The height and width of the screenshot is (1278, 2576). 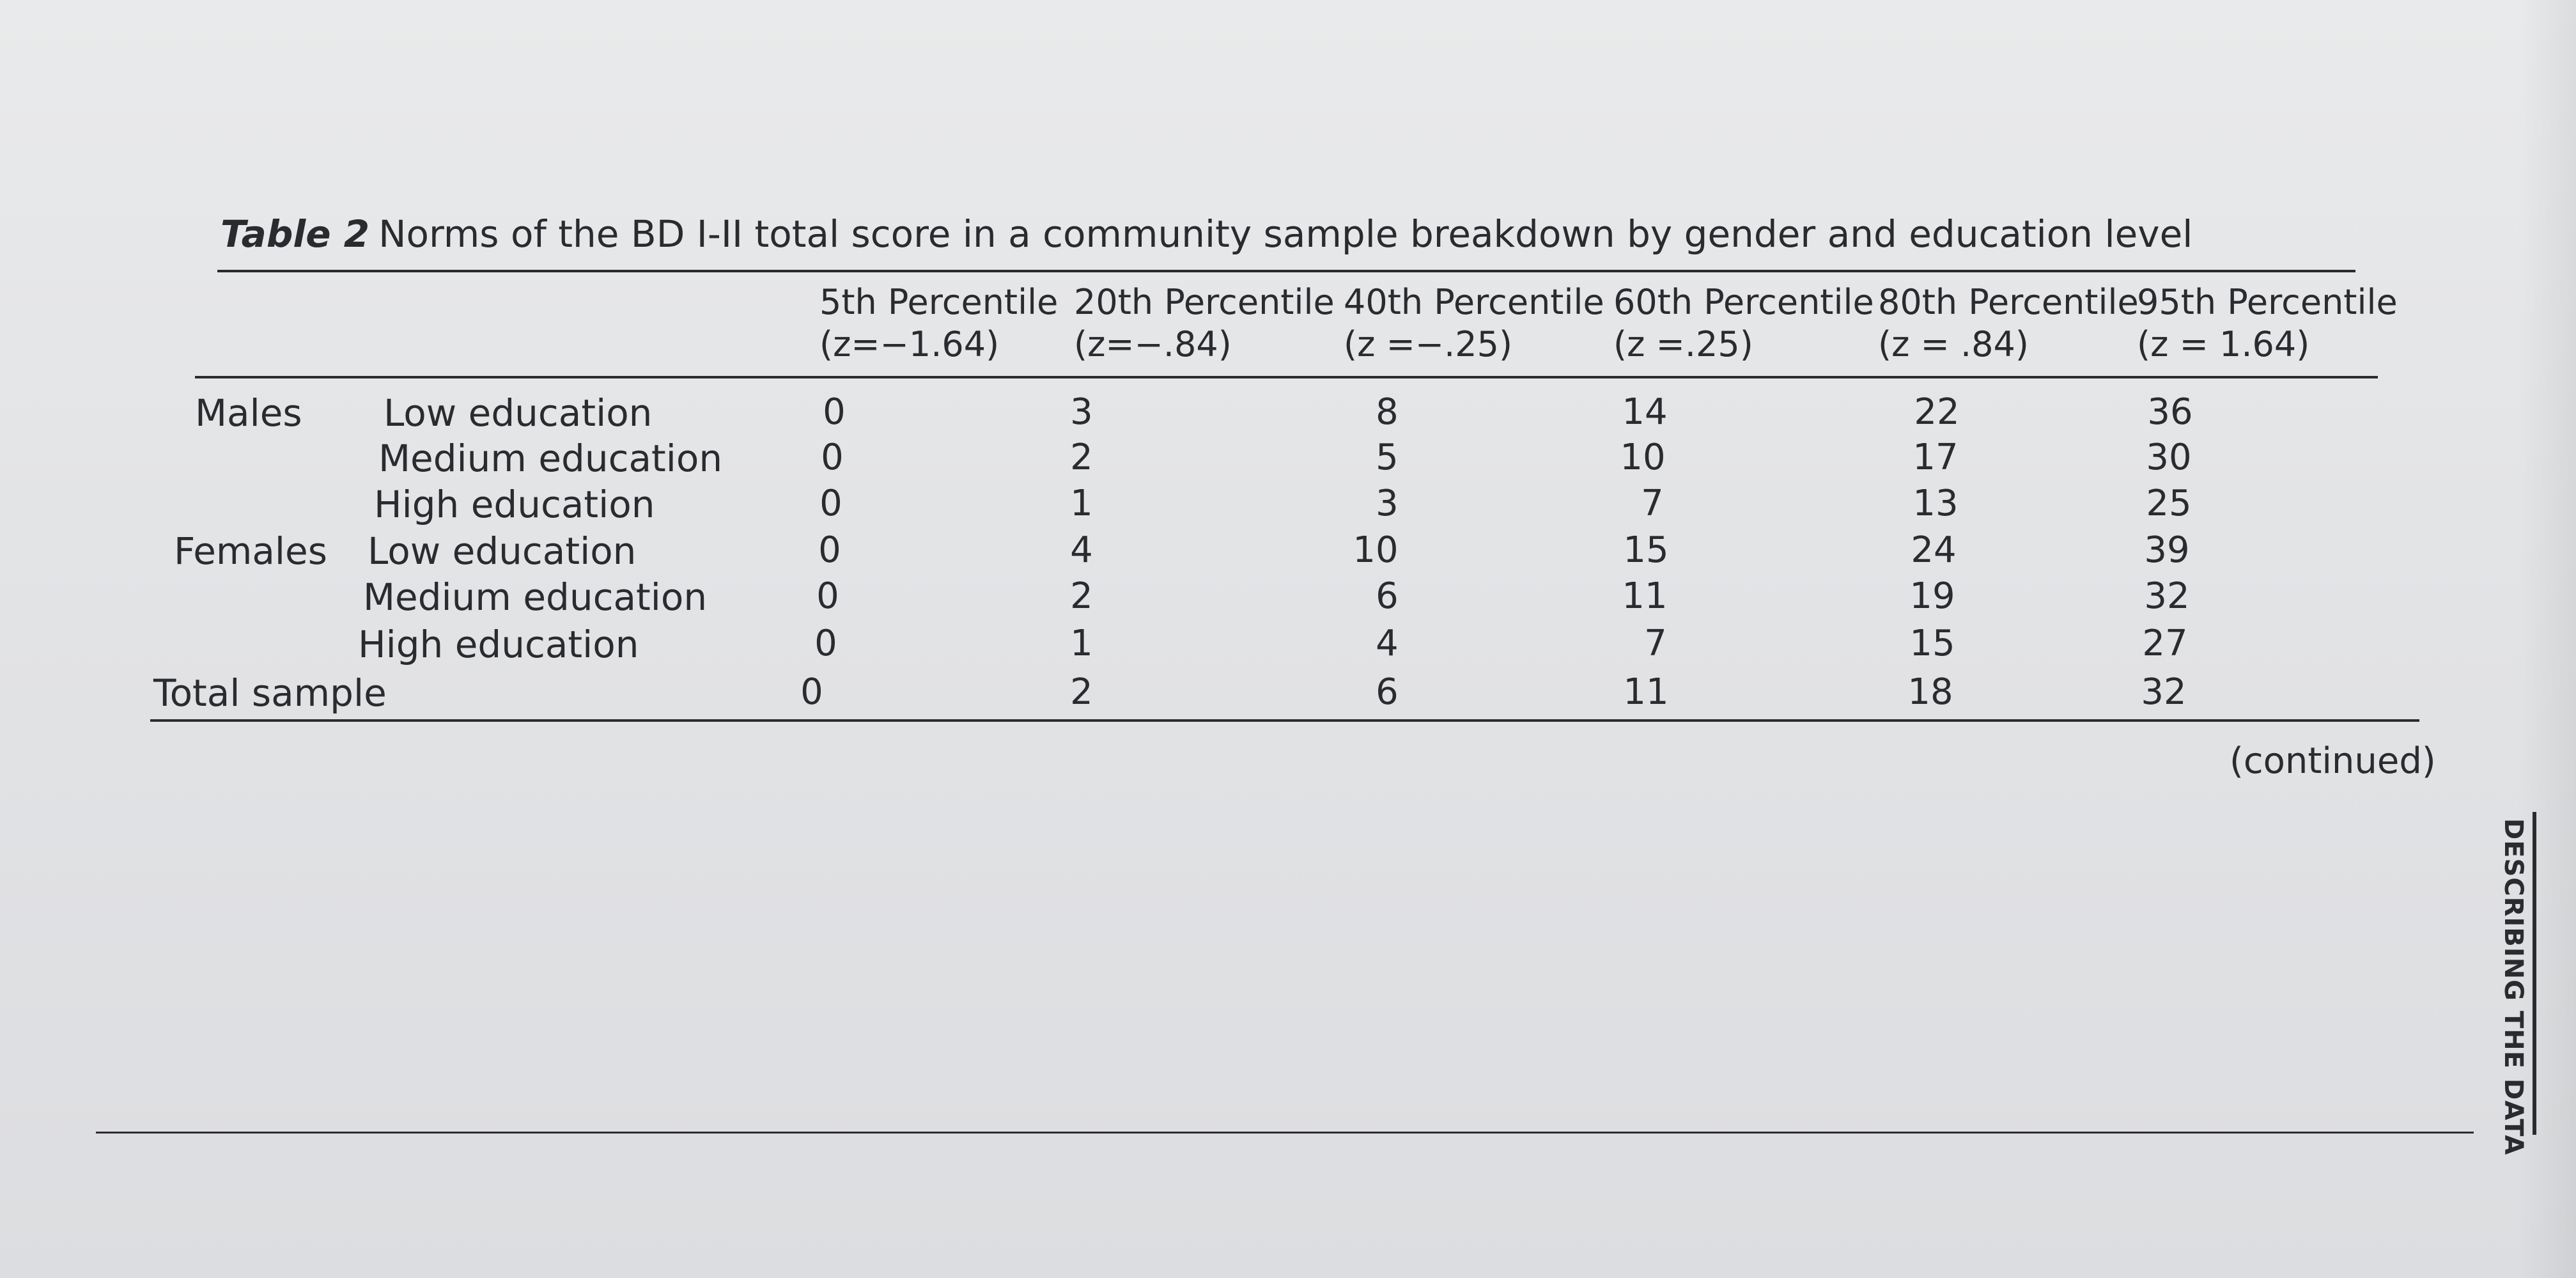 I want to click on col-header-95th: 95th Percentile (z = 1.64), so click(x=2267, y=324).